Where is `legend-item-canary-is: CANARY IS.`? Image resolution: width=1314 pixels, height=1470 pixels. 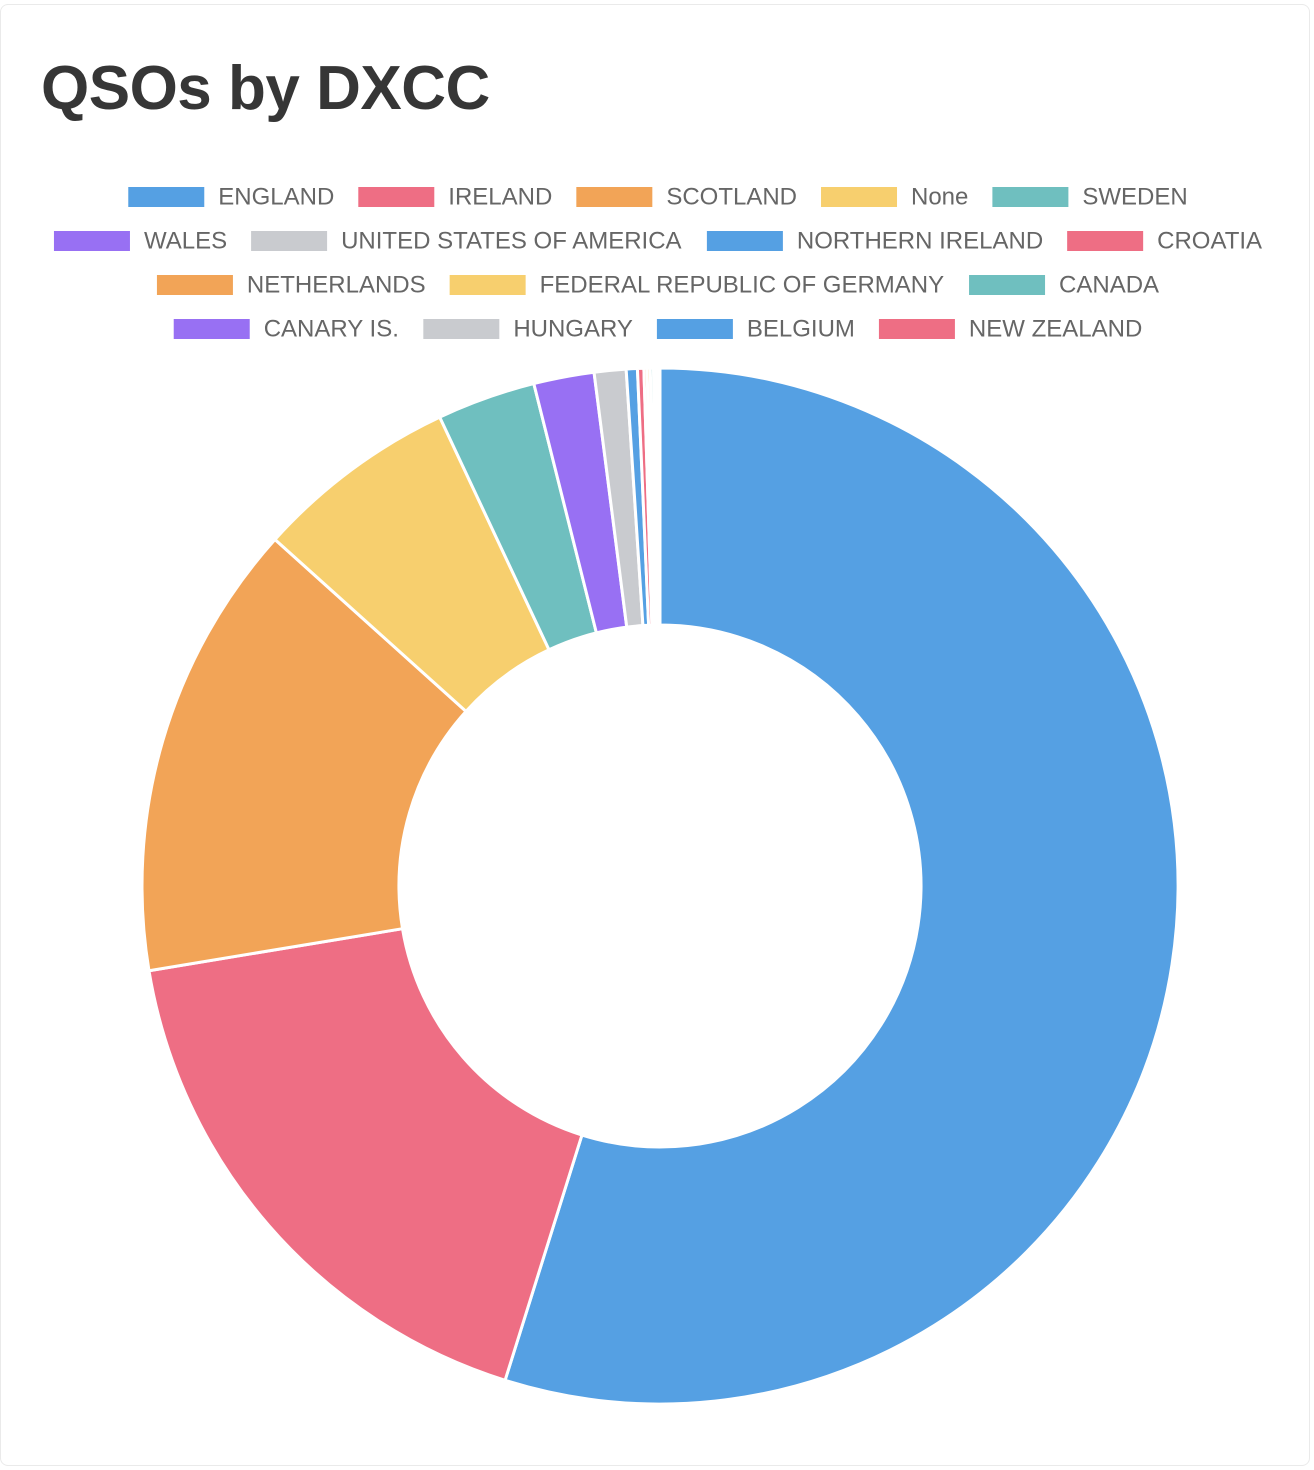
legend-item-canary-is: CANARY IS. is located at coordinates (286, 329).